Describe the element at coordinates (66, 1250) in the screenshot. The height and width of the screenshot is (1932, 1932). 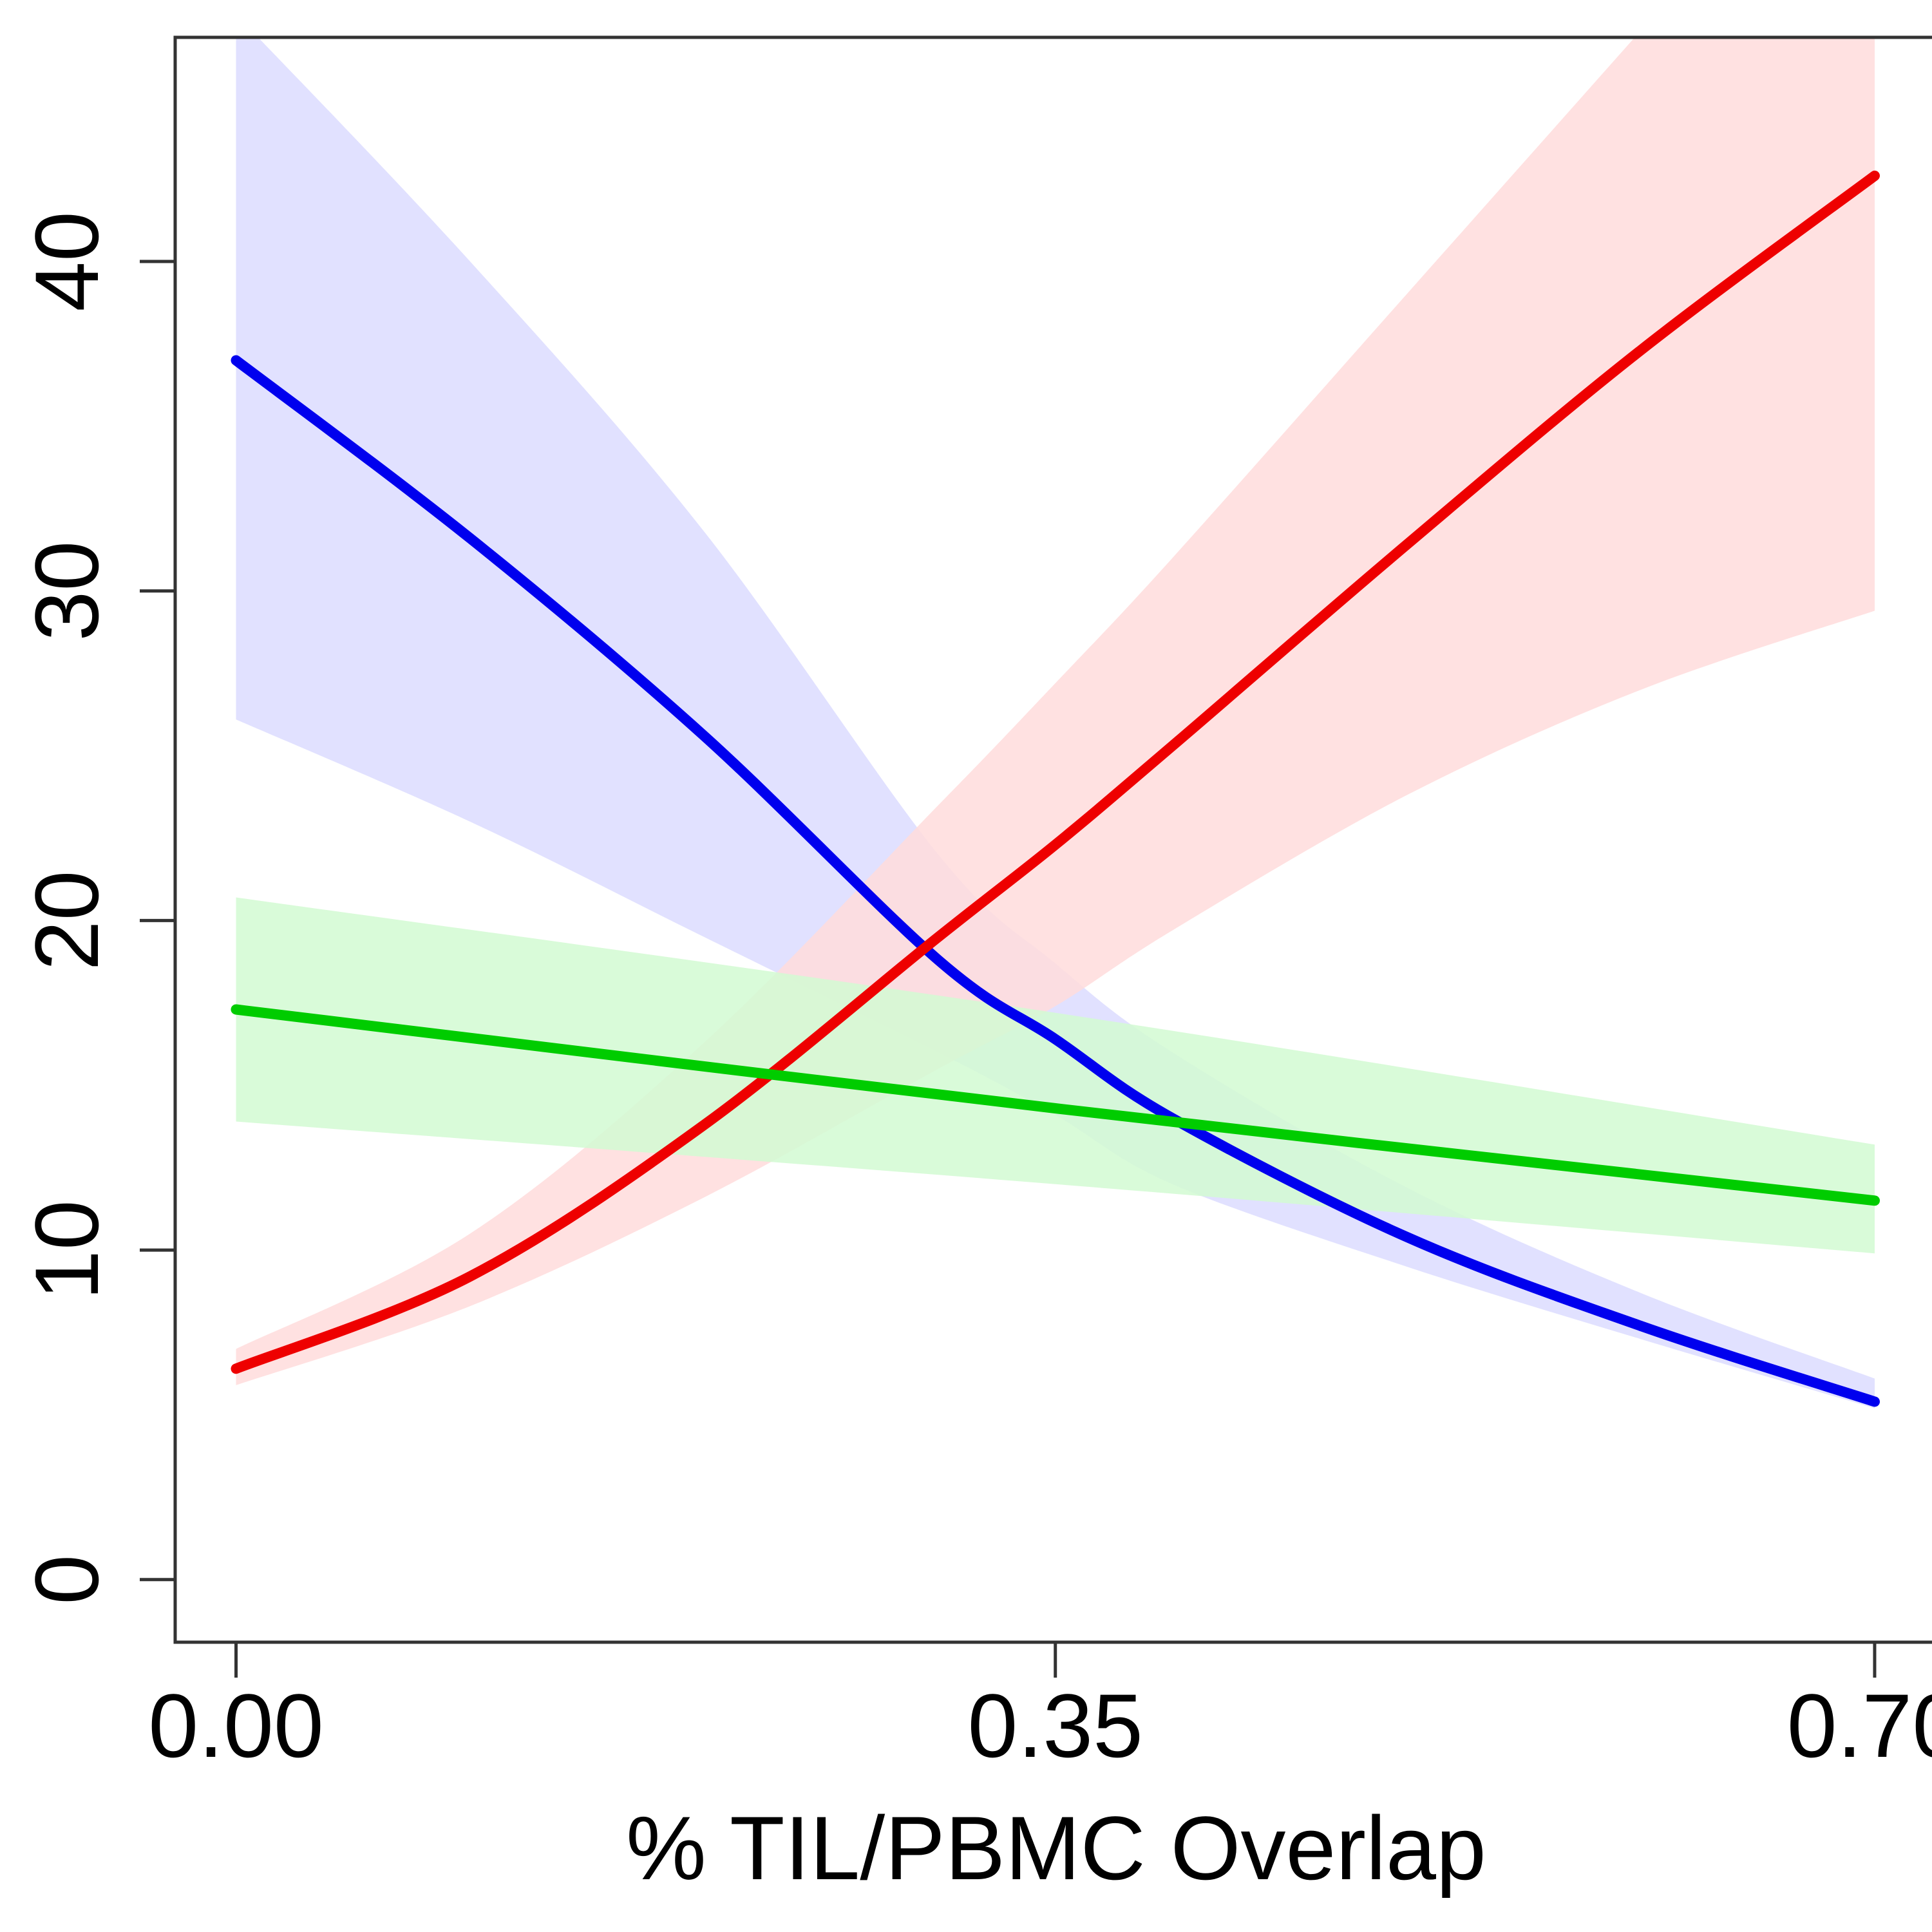
I see `y-tick-label-10: 10` at that location.